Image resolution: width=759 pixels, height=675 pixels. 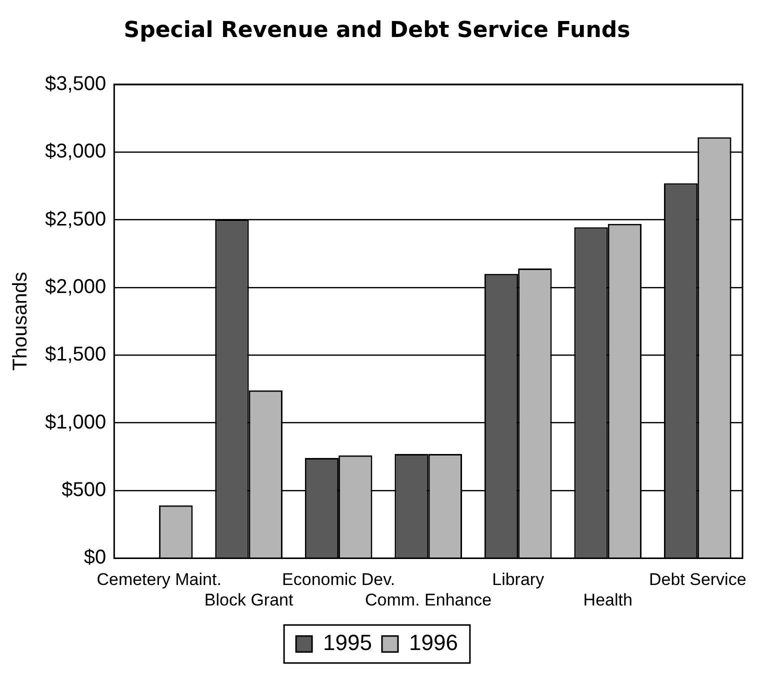 What do you see at coordinates (84, 490) in the screenshot?
I see `y-tick-label: $500` at bounding box center [84, 490].